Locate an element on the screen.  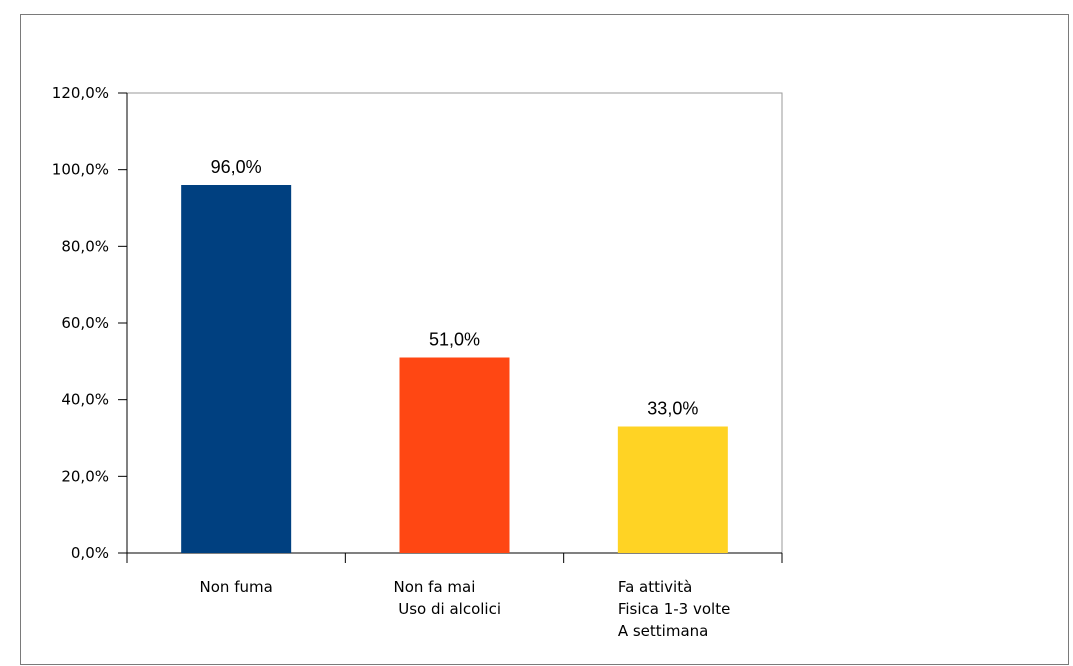
y-tick-label: 20,0% is located at coordinates (85, 476).